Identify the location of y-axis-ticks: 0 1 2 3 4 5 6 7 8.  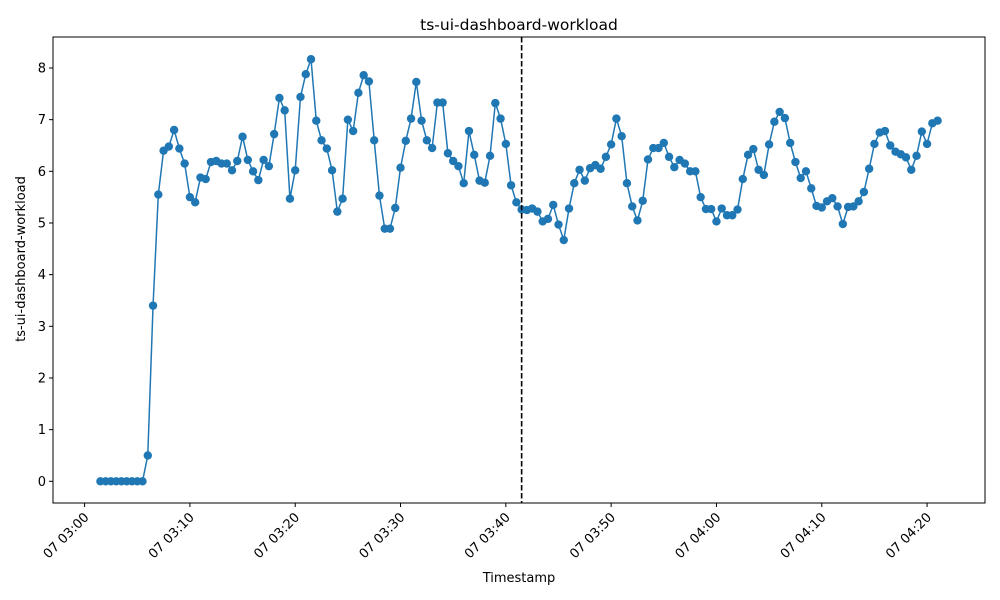
(45, 275).